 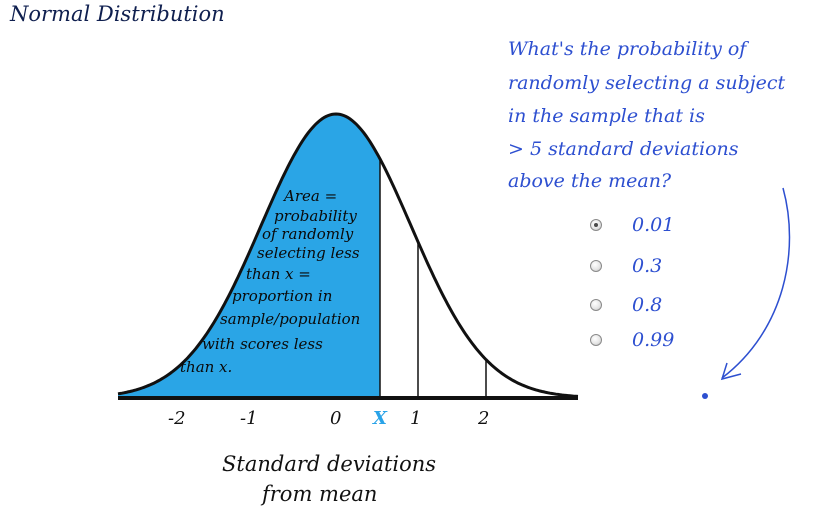 What do you see at coordinates (756, 283) in the screenshot?
I see `hand-drawn-arrow` at bounding box center [756, 283].